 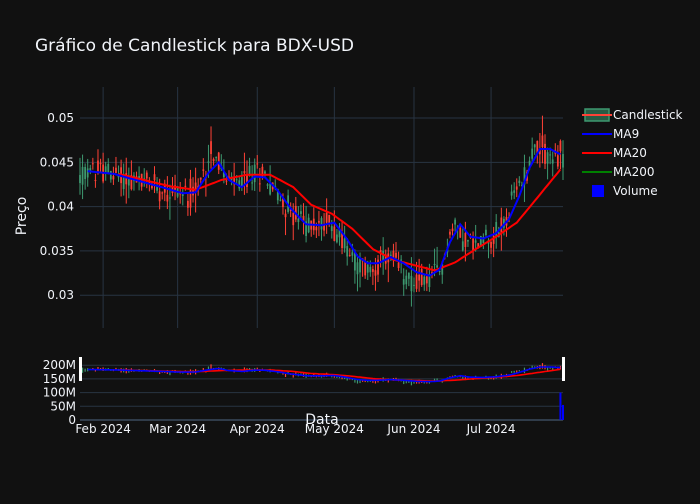 What do you see at coordinates (177, 429) in the screenshot?
I see `x-tick-label: Mar 2024` at bounding box center [177, 429].